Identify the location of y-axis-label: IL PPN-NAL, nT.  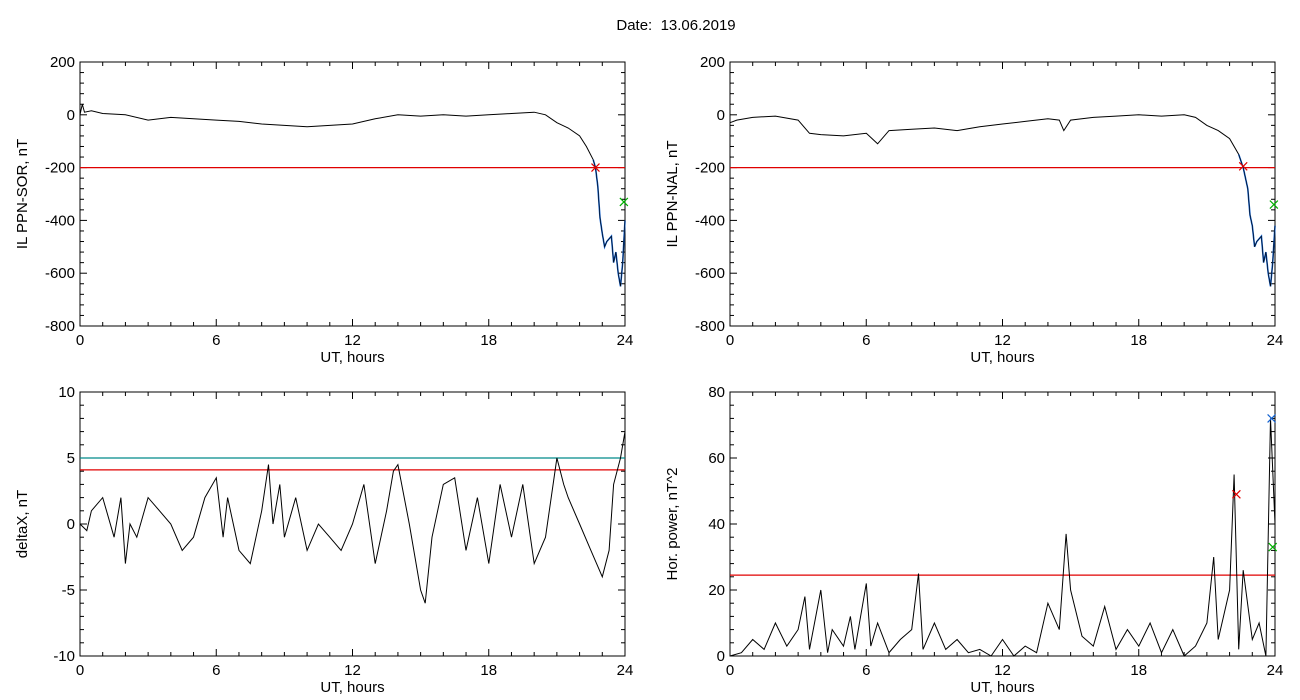
(672, 194).